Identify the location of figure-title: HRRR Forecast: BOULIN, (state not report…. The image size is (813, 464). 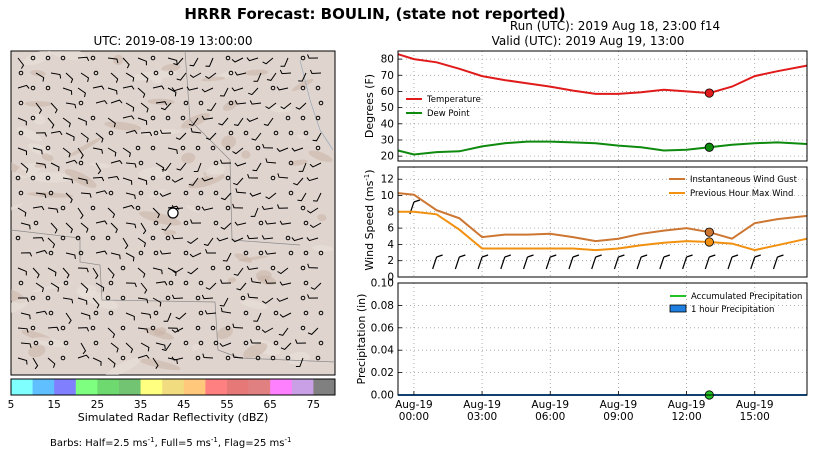
(374, 14).